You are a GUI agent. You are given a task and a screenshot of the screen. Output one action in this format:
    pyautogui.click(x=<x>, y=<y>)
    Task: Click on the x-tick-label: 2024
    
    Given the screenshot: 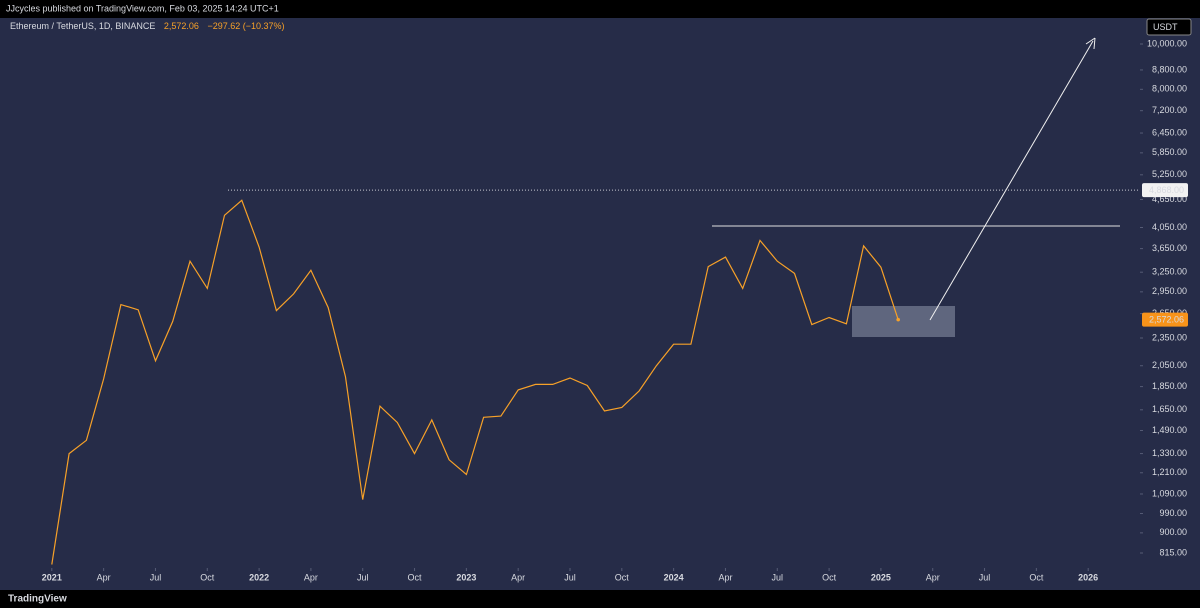 What is the action you would take?
    pyautogui.click(x=674, y=577)
    